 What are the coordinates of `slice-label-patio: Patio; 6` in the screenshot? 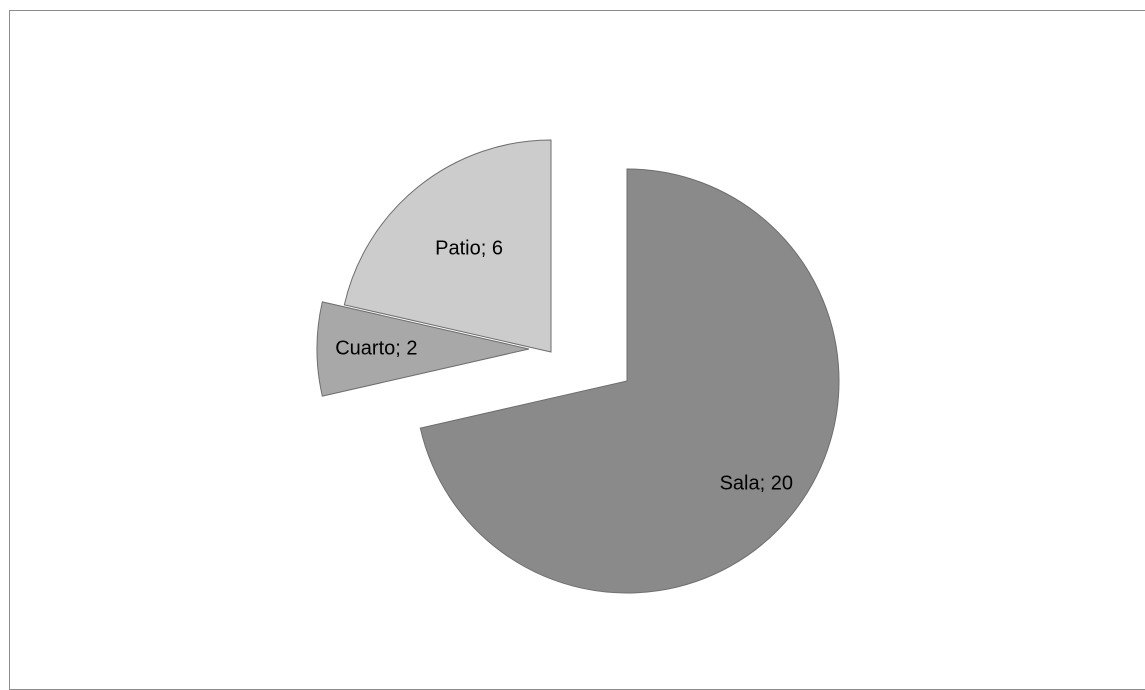 It's located at (469, 249).